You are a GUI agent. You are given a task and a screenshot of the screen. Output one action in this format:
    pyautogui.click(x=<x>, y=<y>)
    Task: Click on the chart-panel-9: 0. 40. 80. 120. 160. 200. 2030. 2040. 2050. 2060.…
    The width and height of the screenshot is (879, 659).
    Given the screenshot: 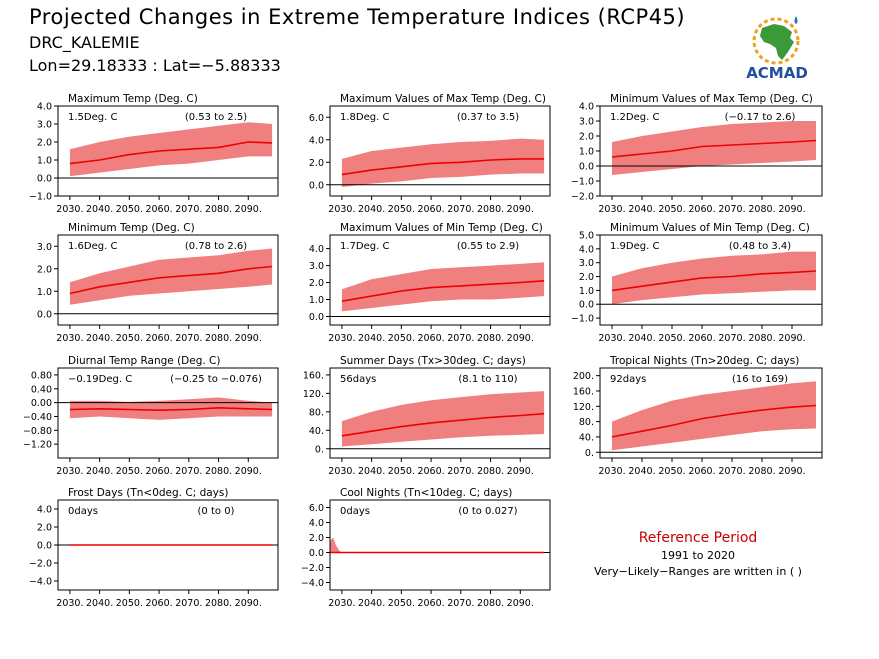 What is the action you would take?
    pyautogui.click(x=698, y=416)
    